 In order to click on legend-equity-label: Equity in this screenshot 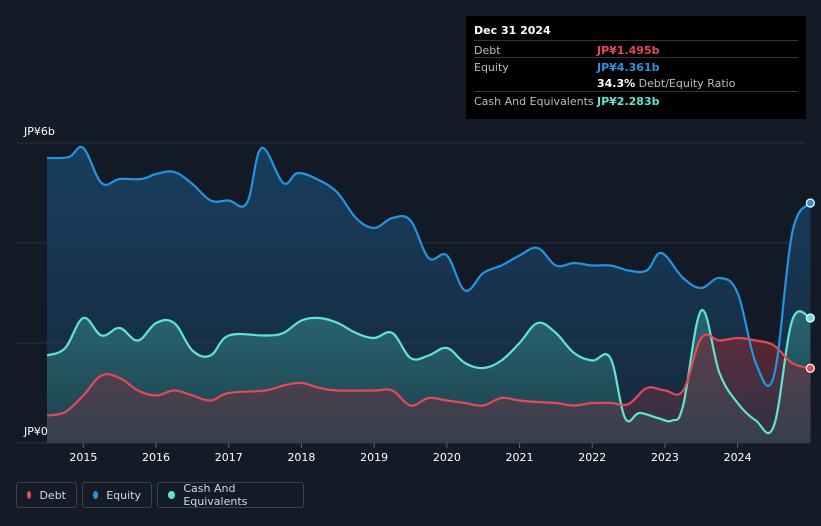, I will do `click(123, 495)`.